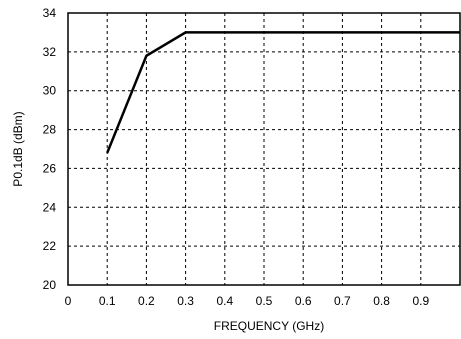  I want to click on y-tick-label: 20, so click(50, 285).